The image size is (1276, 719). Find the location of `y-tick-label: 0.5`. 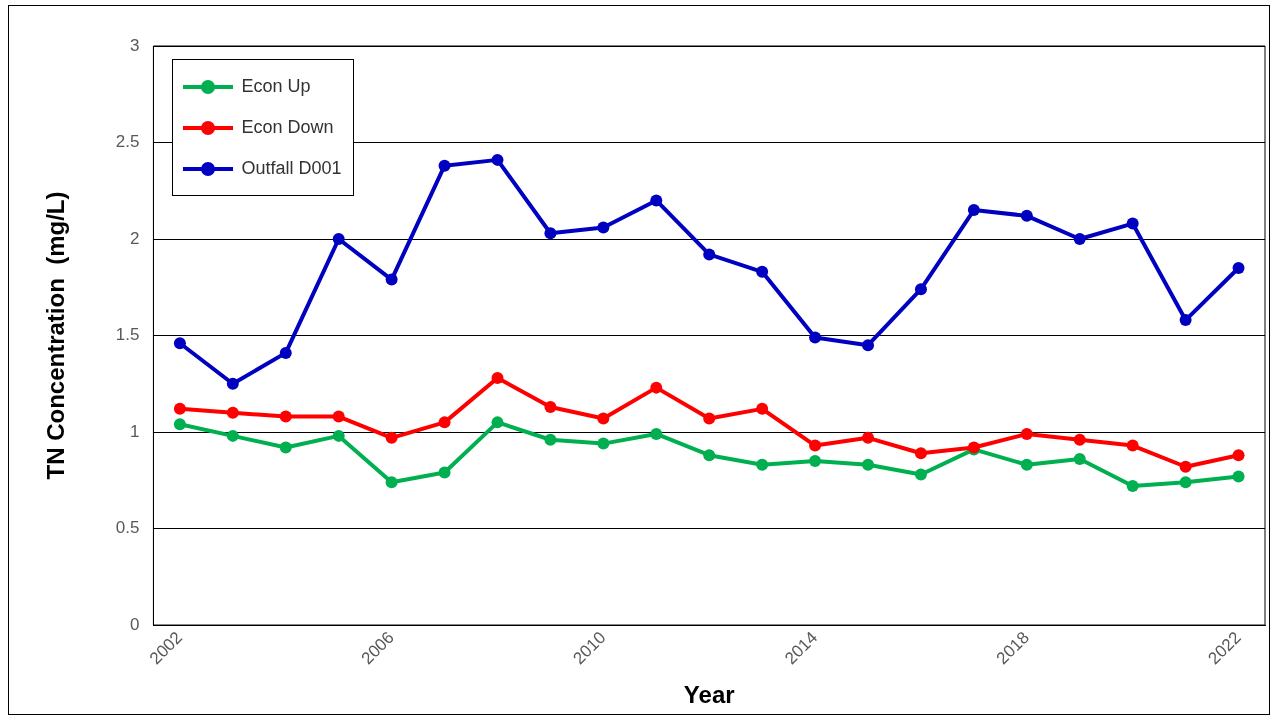

y-tick-label: 0.5 is located at coordinates (127, 528).